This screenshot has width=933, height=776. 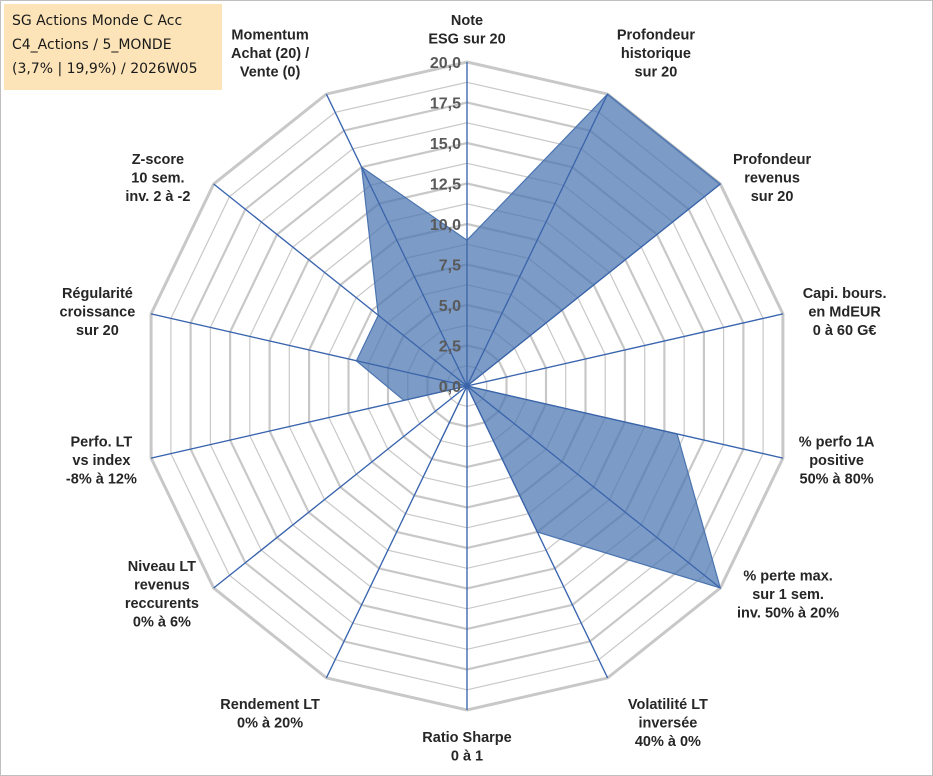 What do you see at coordinates (105, 69) in the screenshot?
I see `fund-stats: (3,7% | 19,9%) / 2026W05` at bounding box center [105, 69].